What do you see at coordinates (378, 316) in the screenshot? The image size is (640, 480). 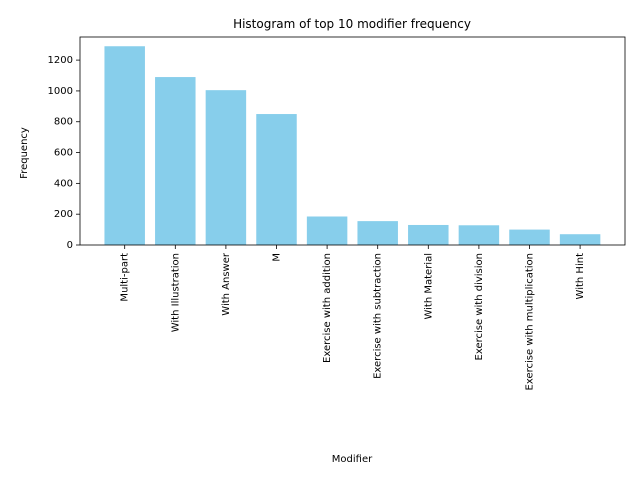 I see `x-tick-label-5: Exercise with subtraction` at bounding box center [378, 316].